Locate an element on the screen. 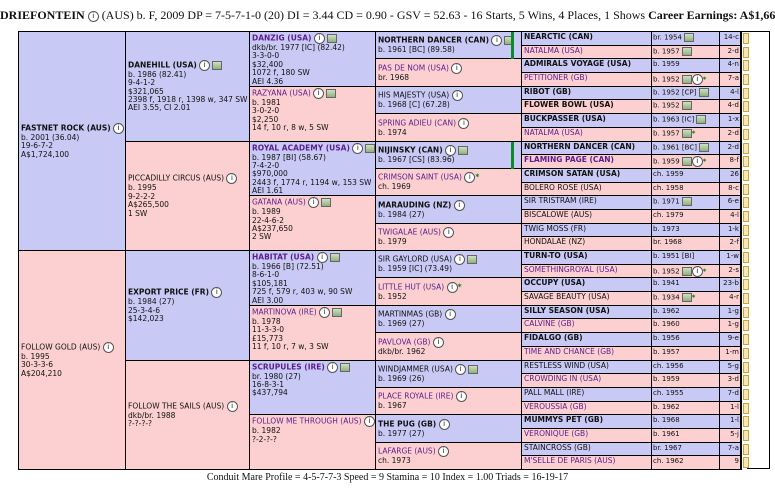  horse-cell: STAINCROSS (GB) is located at coordinates (586, 449).